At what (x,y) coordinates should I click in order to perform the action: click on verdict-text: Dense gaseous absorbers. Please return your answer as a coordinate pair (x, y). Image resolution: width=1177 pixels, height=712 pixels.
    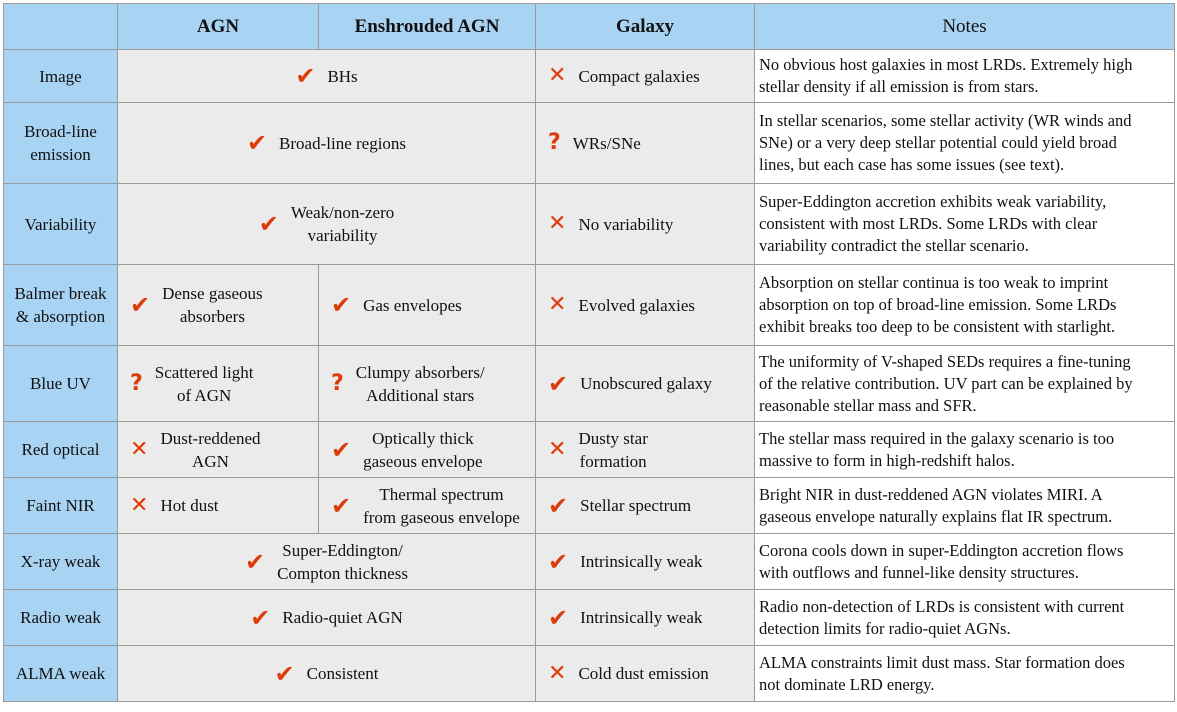
    Looking at the image, I should click on (212, 305).